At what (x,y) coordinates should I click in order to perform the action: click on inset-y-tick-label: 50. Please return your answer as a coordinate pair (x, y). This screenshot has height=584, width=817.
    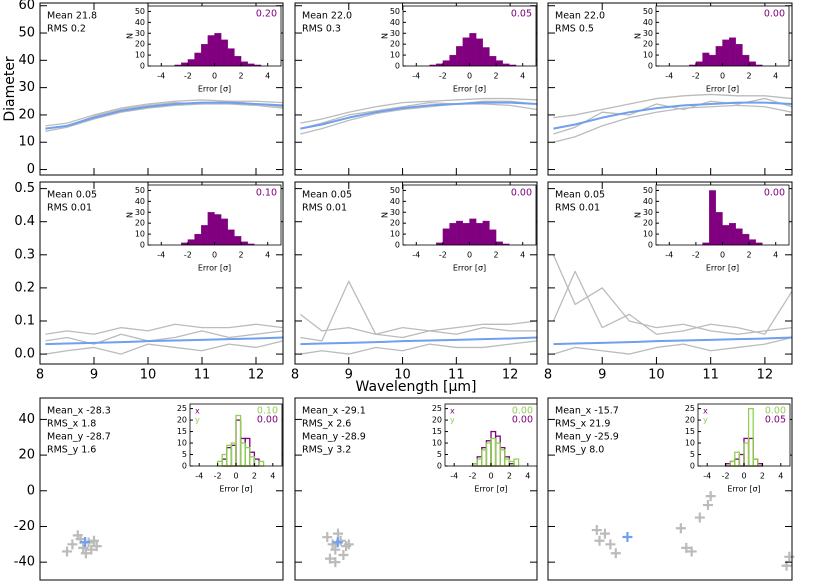
    Looking at the image, I should click on (648, 190).